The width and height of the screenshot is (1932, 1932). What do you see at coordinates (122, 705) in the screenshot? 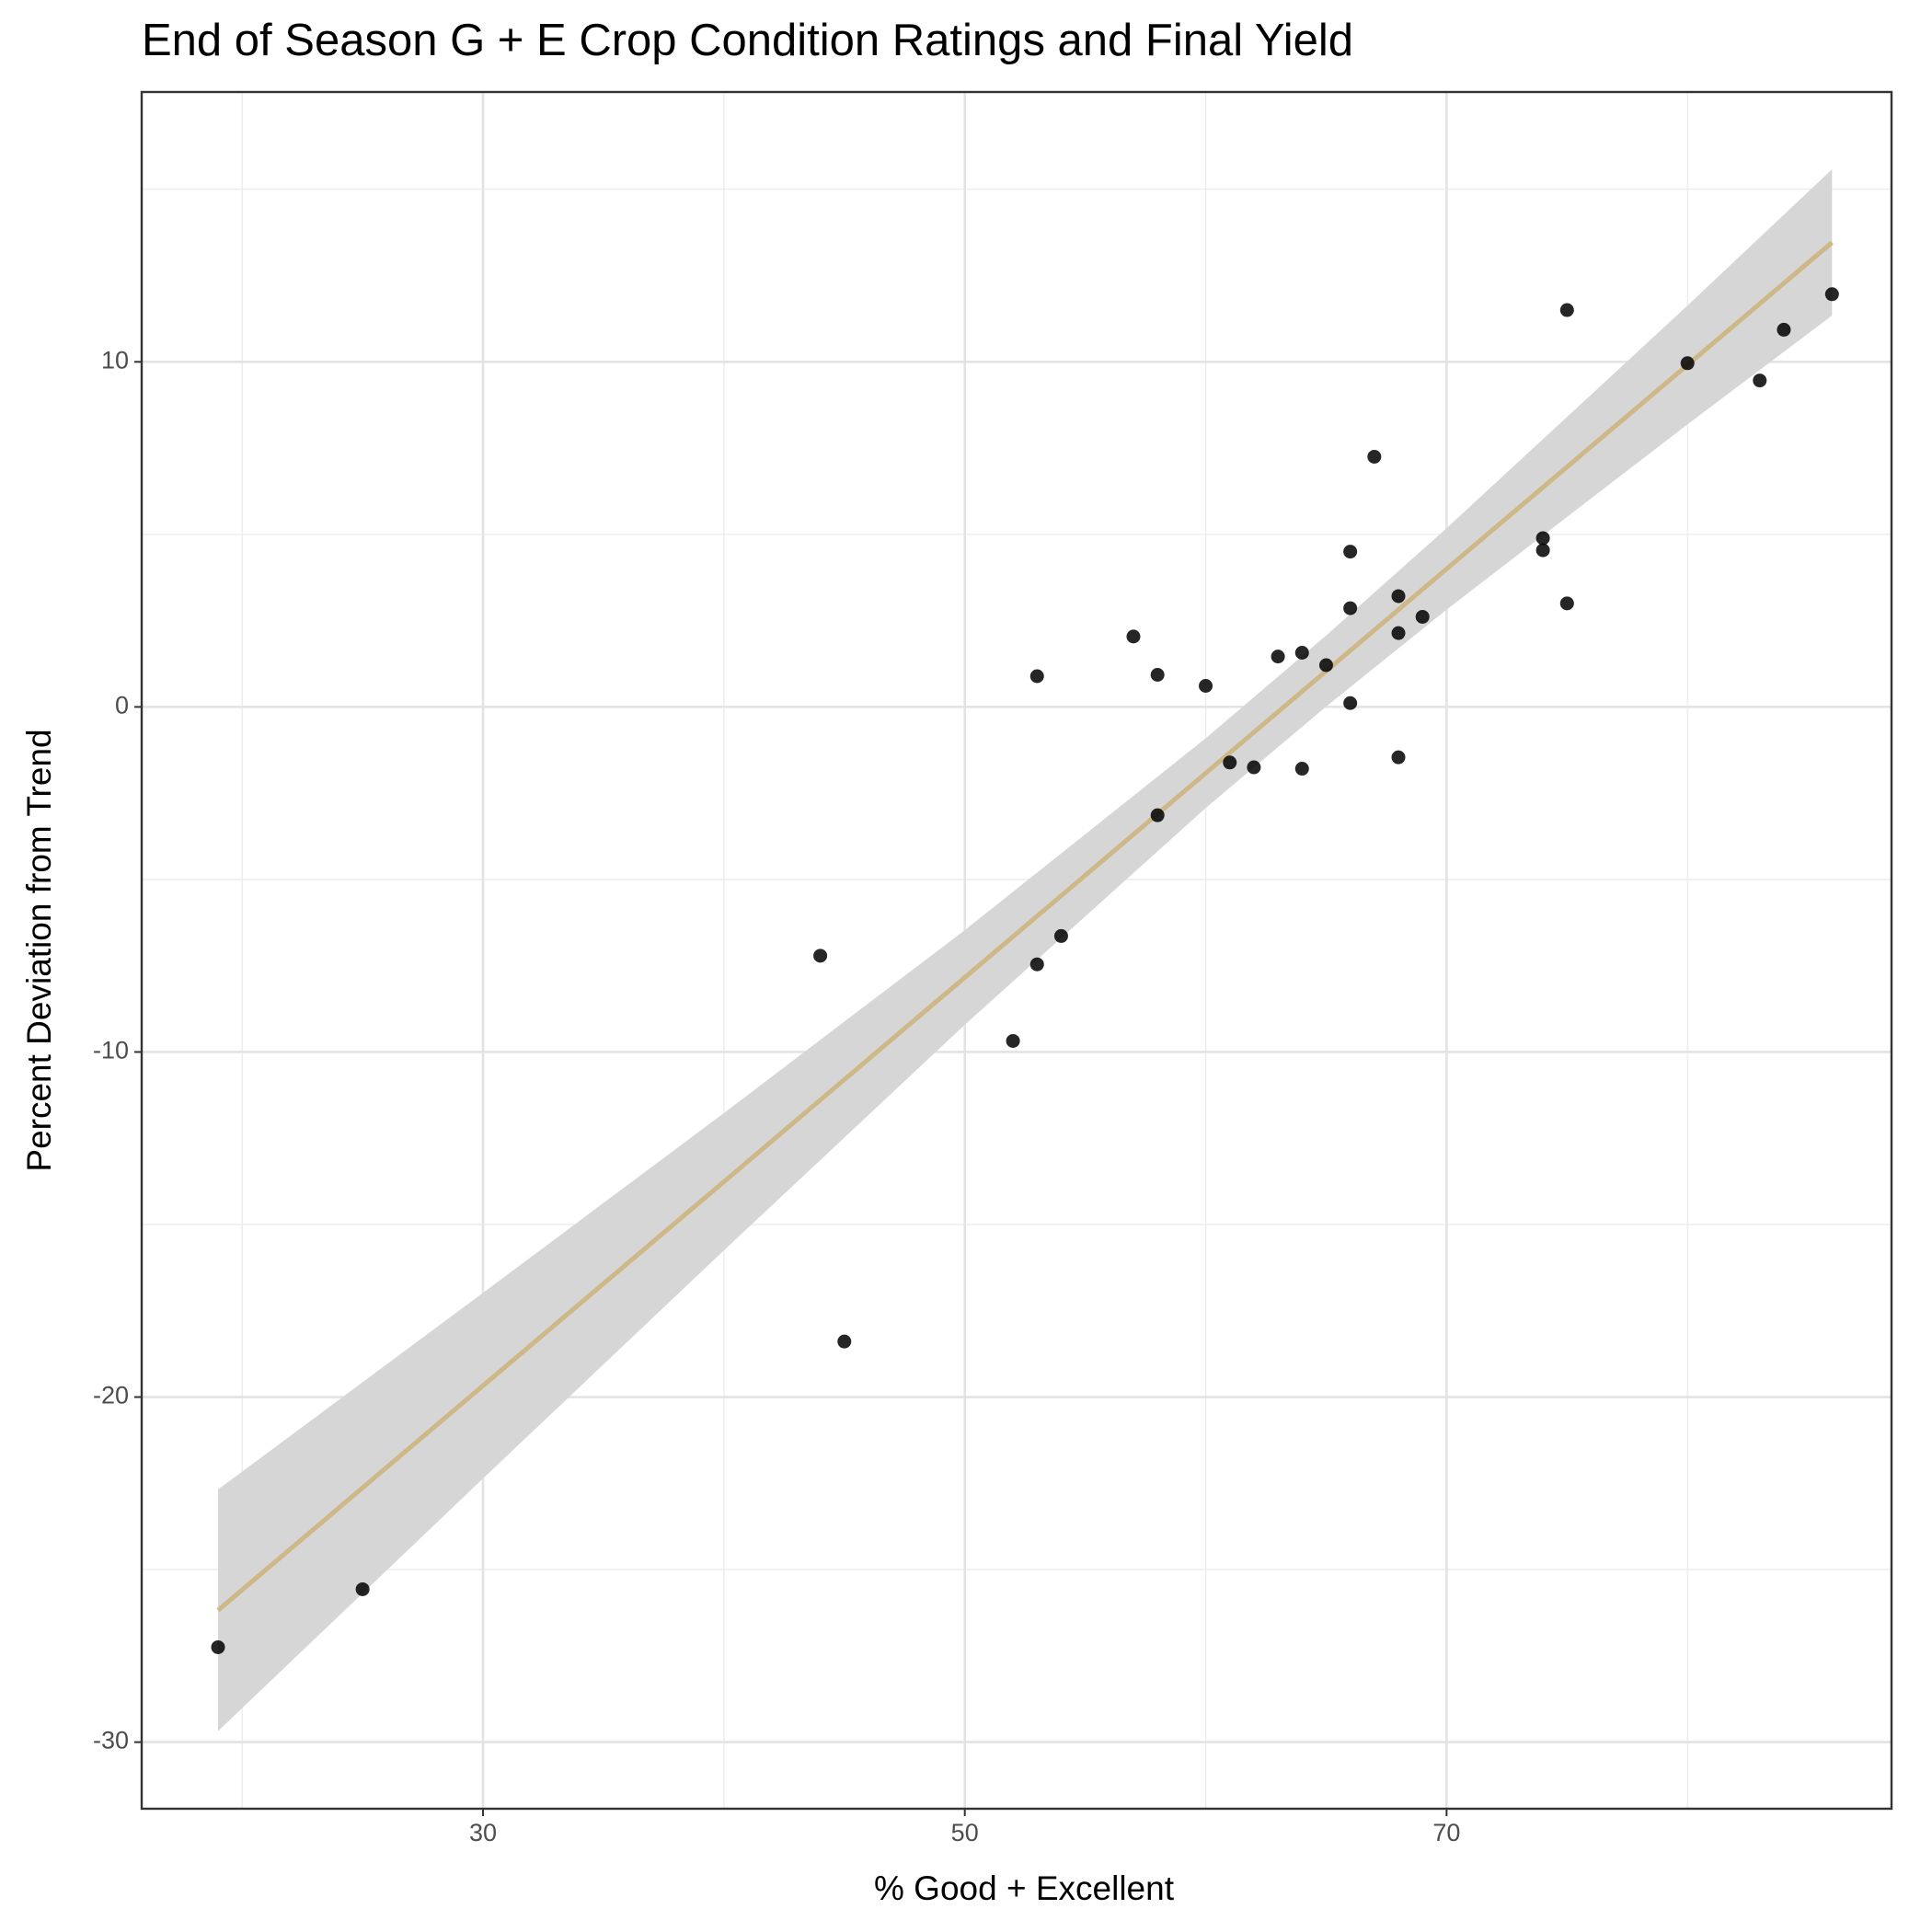
I see `y-tick-label: 0` at bounding box center [122, 705].